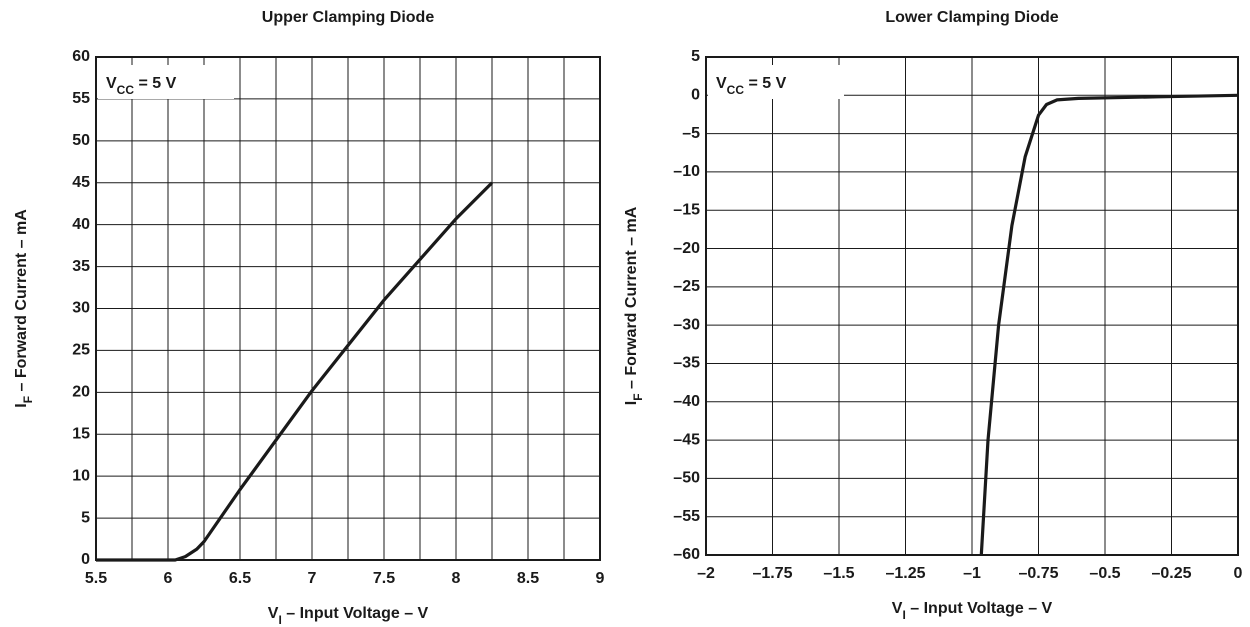 This screenshot has width=1250, height=627. I want to click on y-tick-label: 30, so click(81, 308).